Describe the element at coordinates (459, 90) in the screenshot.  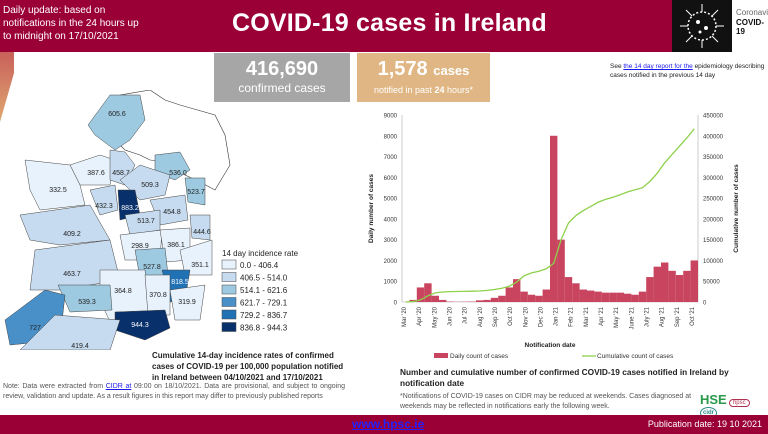
I see `new-label-post: hours*` at that location.